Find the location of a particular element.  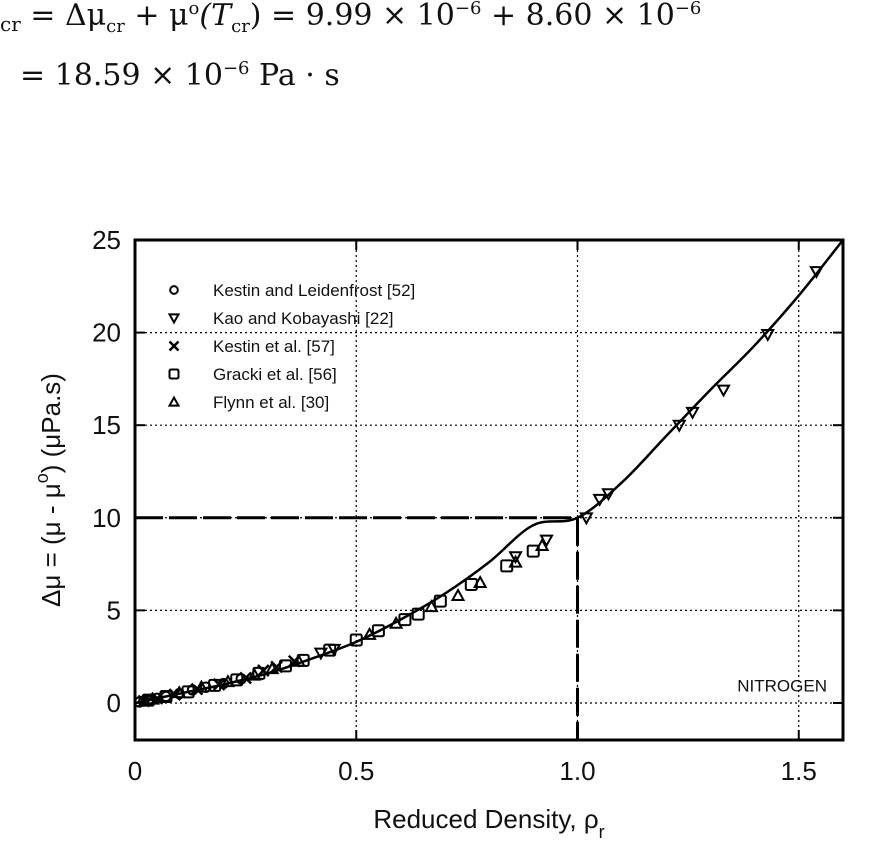

legend-label: Flynn et al. [30] is located at coordinates (271, 402).